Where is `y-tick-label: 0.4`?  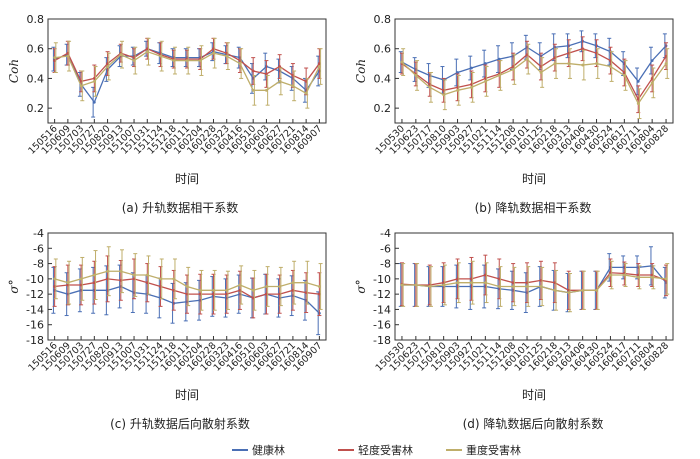
y-tick-label: 0.4 is located at coordinates (36, 78).